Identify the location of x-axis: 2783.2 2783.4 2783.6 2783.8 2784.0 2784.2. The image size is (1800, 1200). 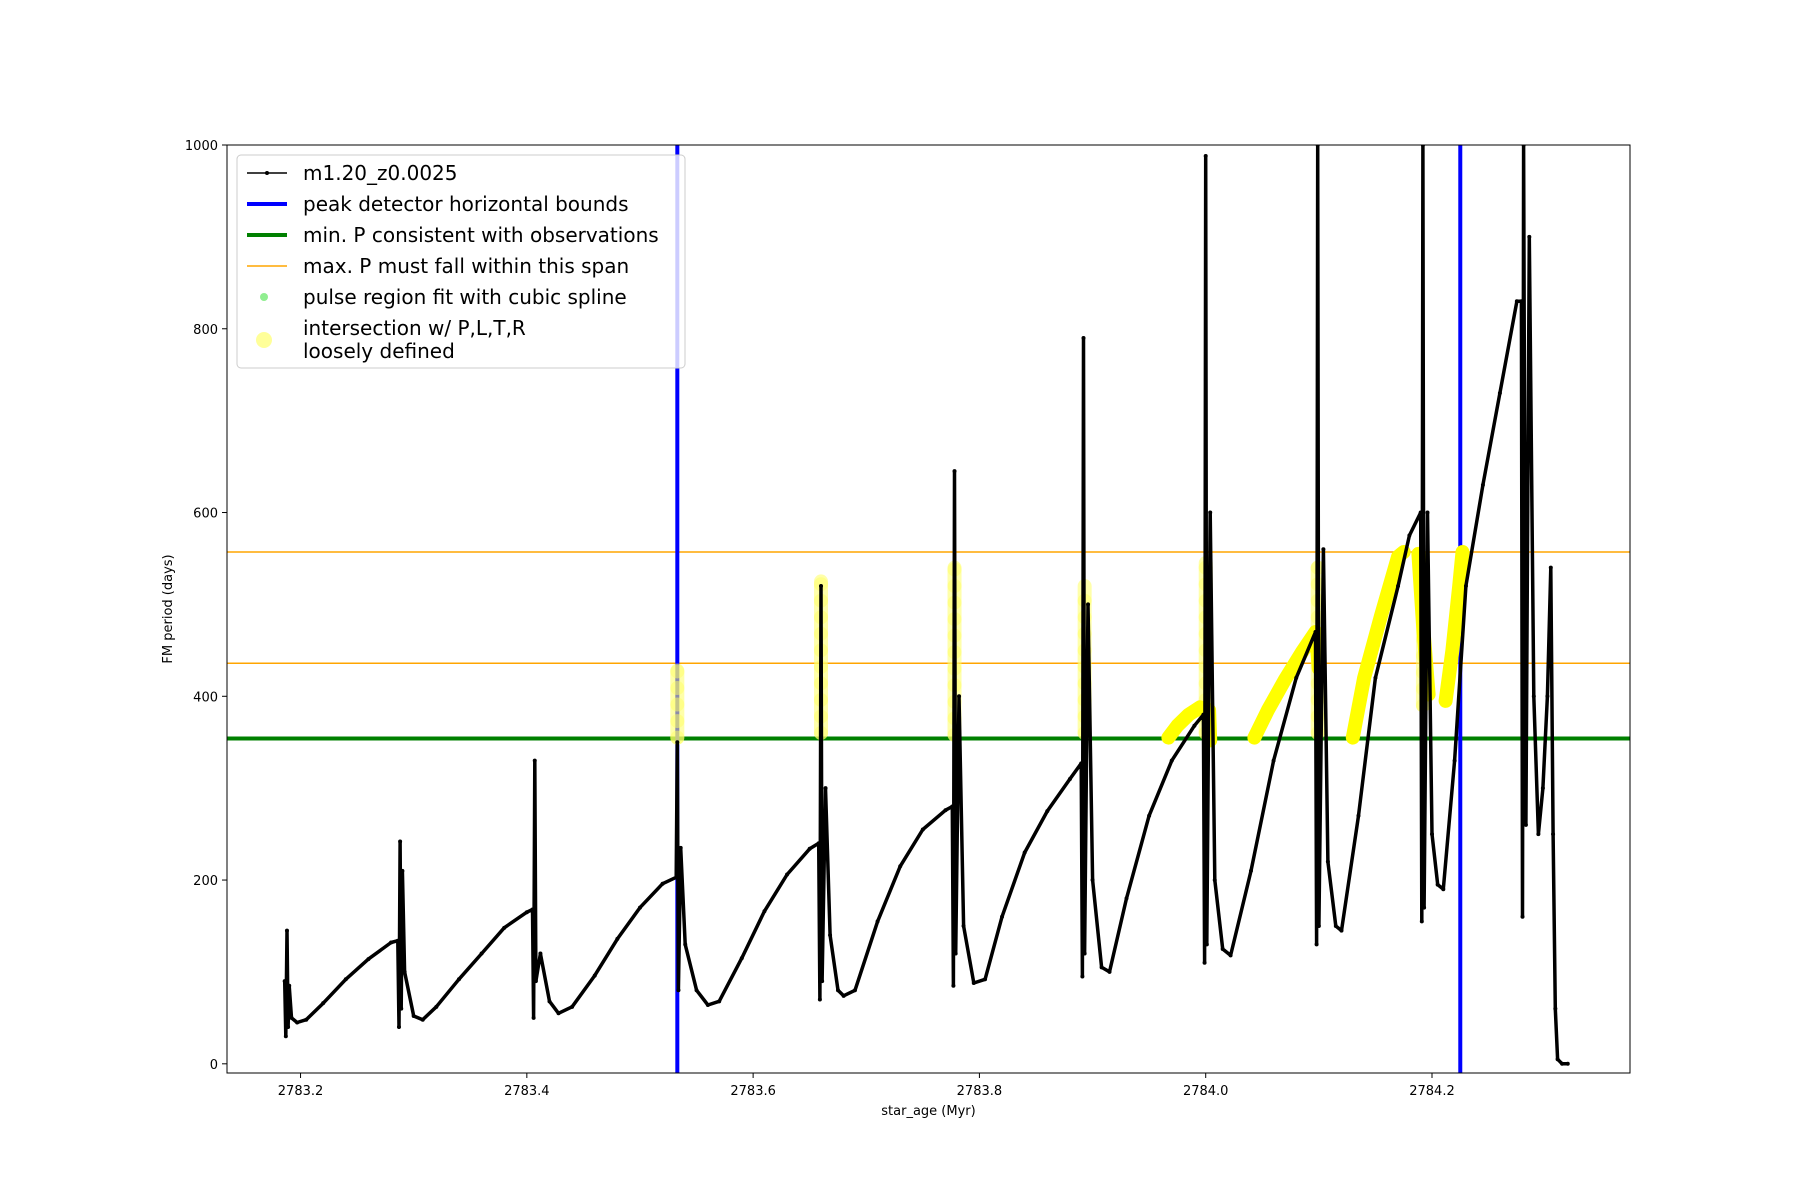
(866, 1086).